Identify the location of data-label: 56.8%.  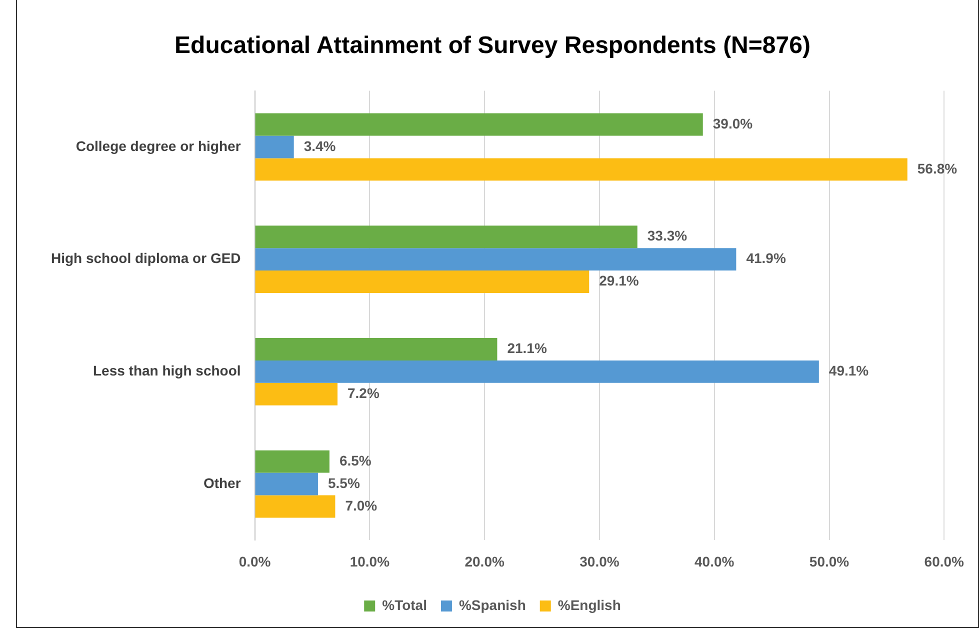
(937, 168).